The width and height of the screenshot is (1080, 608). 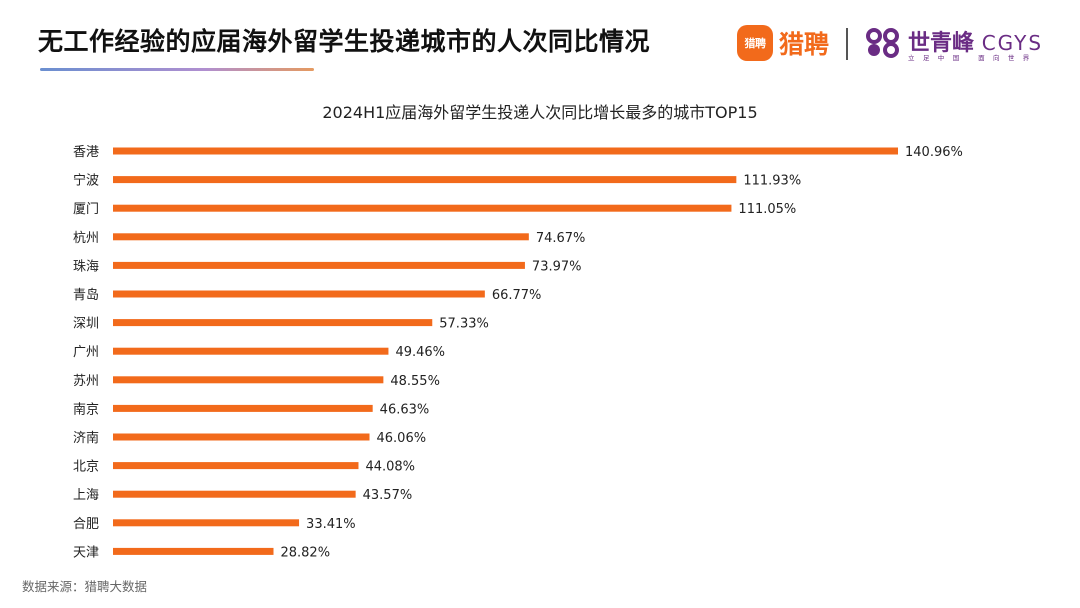 I want to click on category-label: 济南, so click(x=86, y=438).